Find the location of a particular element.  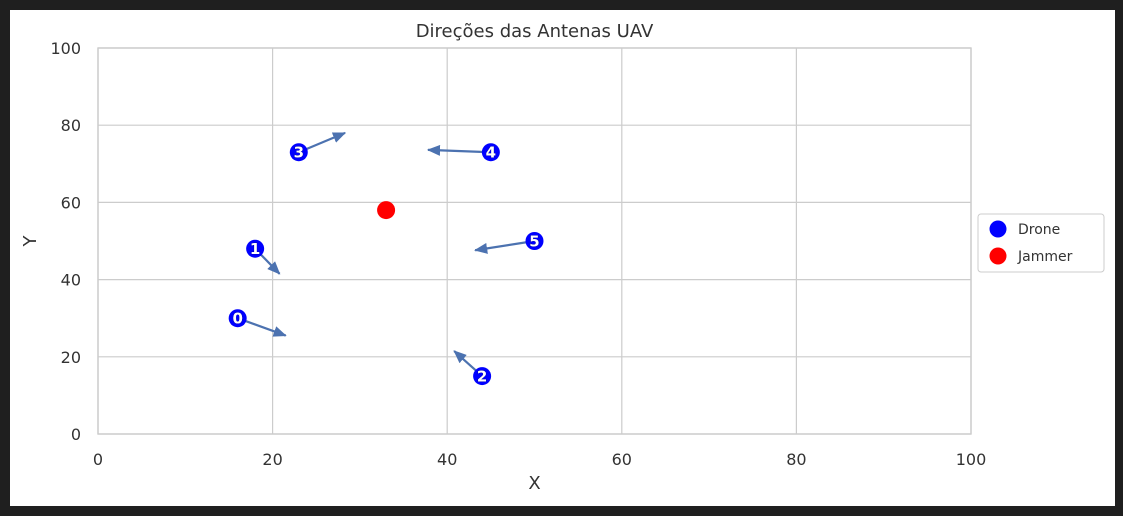

jammer-point is located at coordinates (386, 210).